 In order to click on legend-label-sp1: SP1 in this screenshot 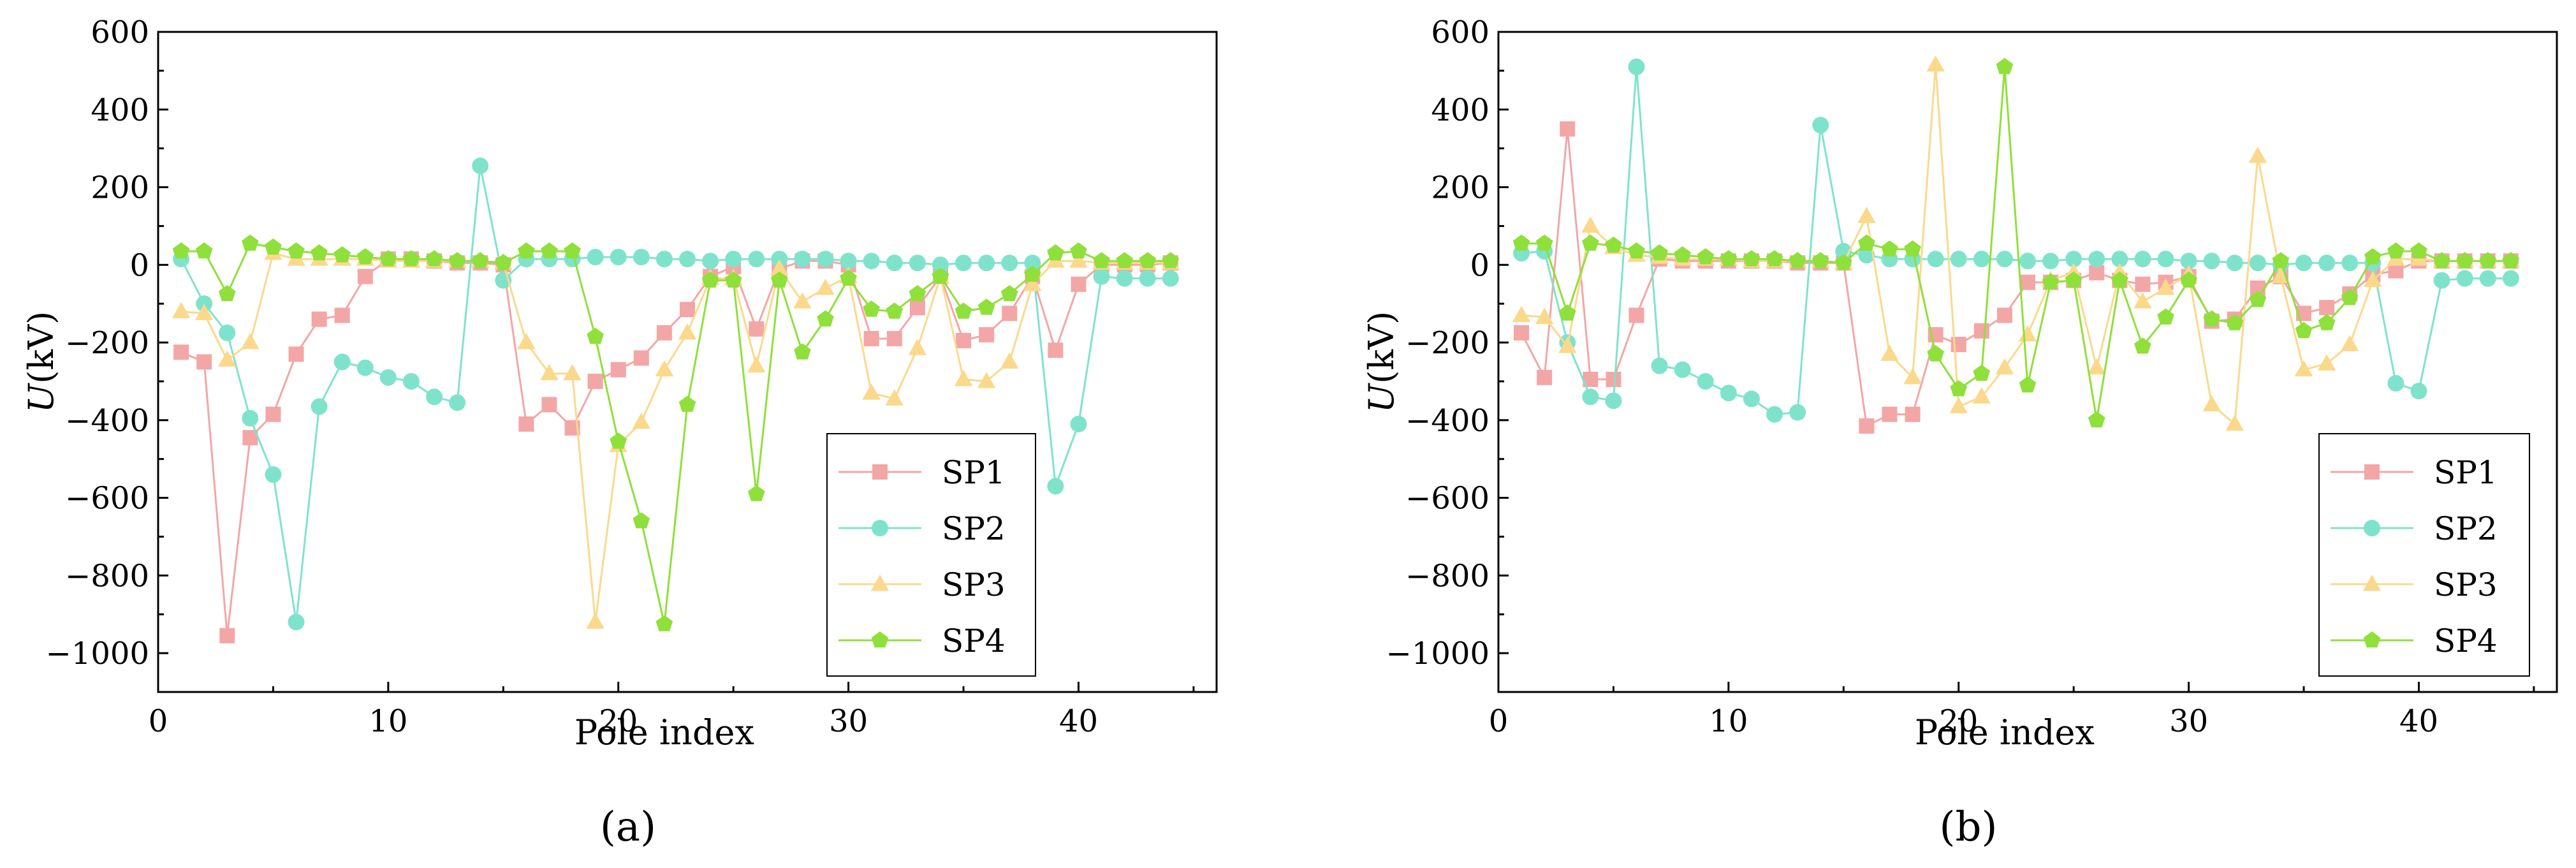, I will do `click(2466, 472)`.